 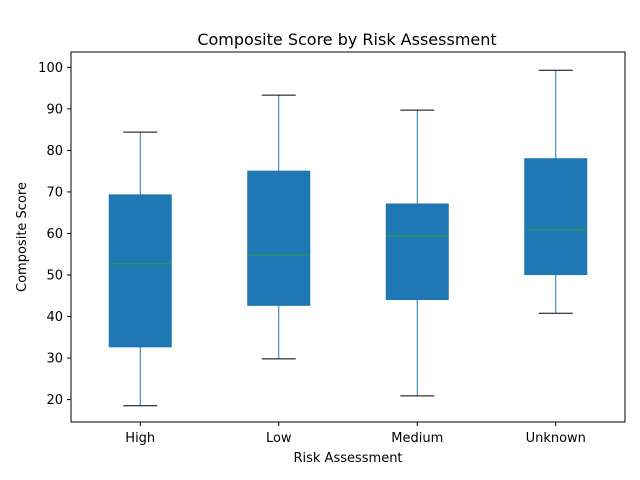 I want to click on y-tick-label: 50, so click(x=54, y=275).